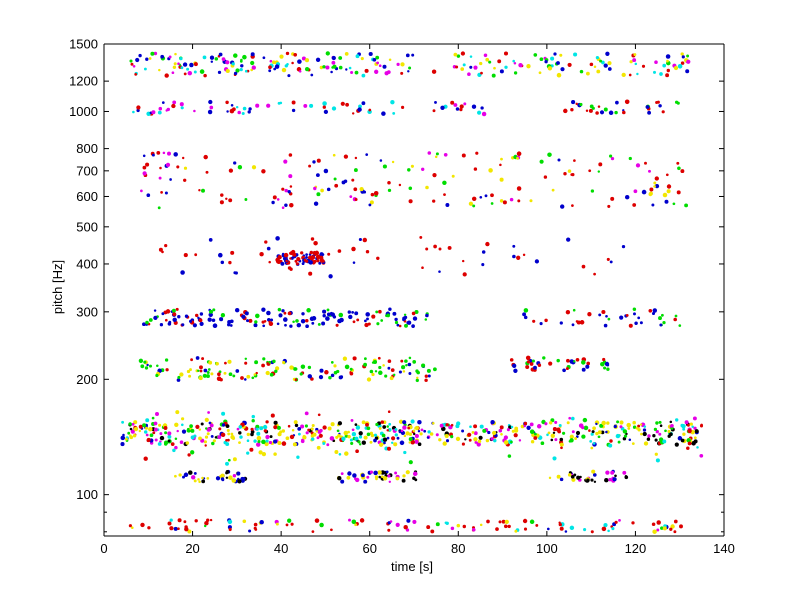  Describe the element at coordinates (87, 196) in the screenshot. I see `y-tick-label: 600` at that location.